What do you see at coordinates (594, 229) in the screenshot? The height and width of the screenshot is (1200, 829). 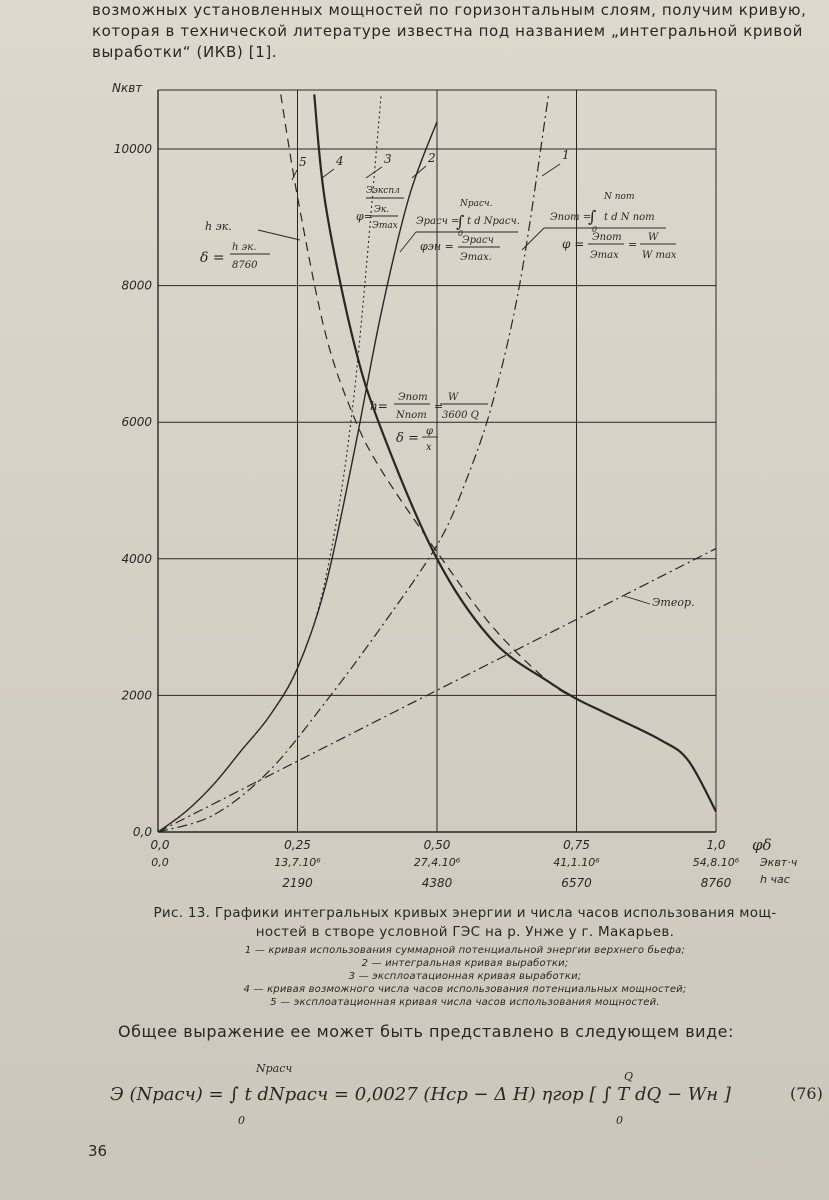 I see `e-pot-lower: 0` at bounding box center [594, 229].